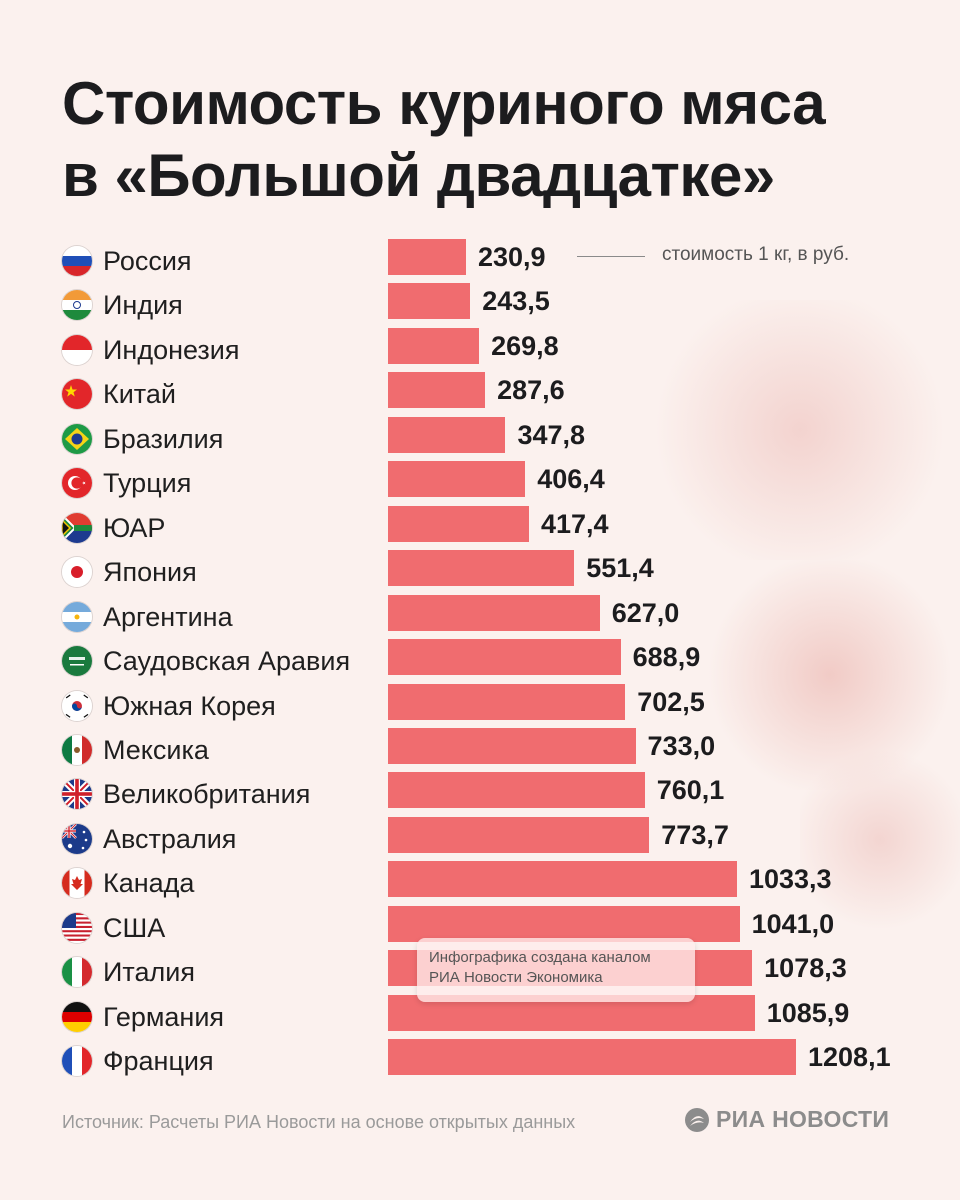  I want to click on country-label: Япония, so click(150, 572).